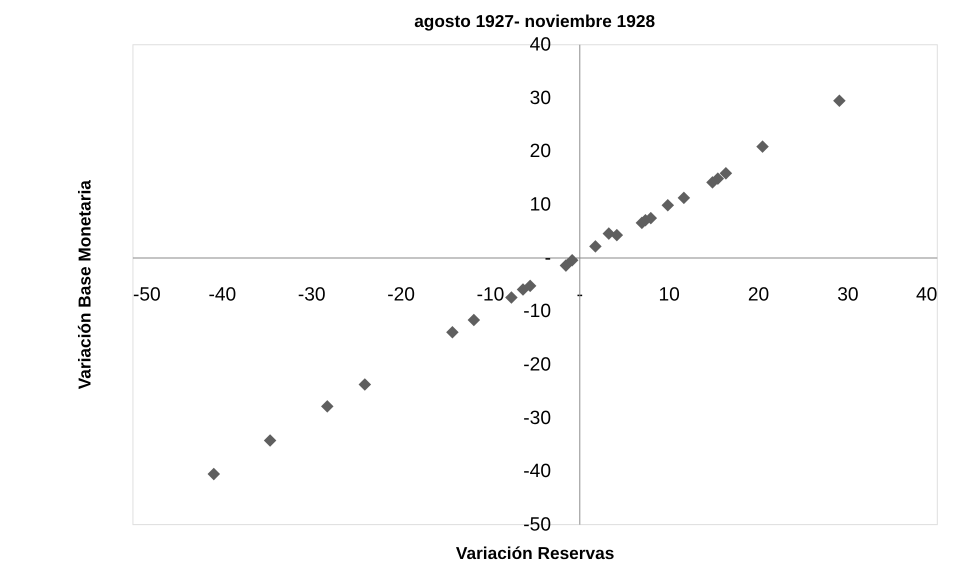  What do you see at coordinates (669, 295) in the screenshot?
I see `x-tick-label: 10` at bounding box center [669, 295].